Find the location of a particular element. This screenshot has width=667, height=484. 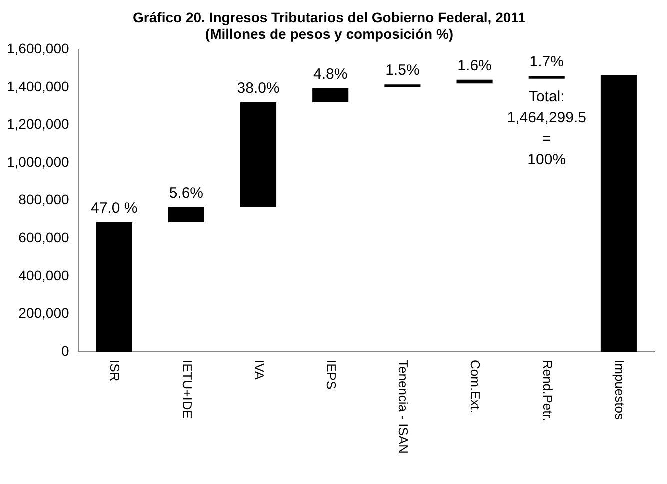

y-tick-label: 800,000 is located at coordinates (44, 200).